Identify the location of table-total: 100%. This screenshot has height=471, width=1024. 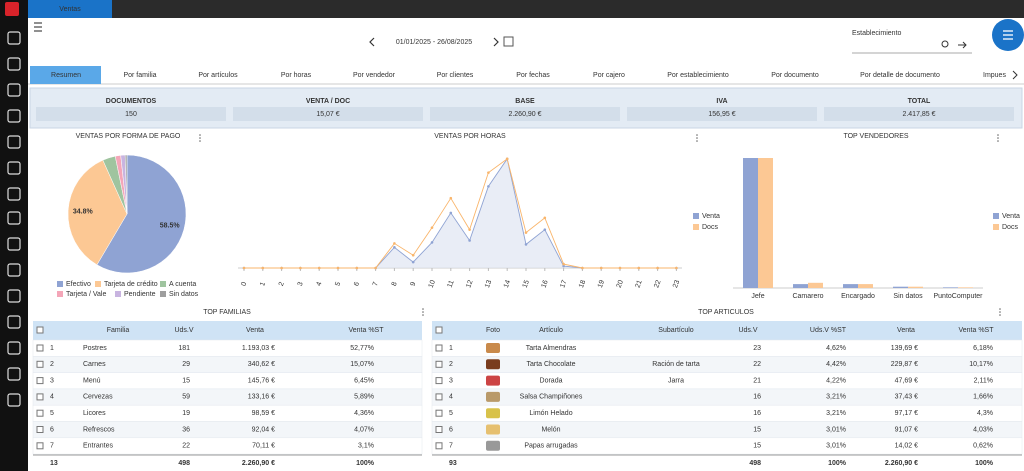
(365, 463).